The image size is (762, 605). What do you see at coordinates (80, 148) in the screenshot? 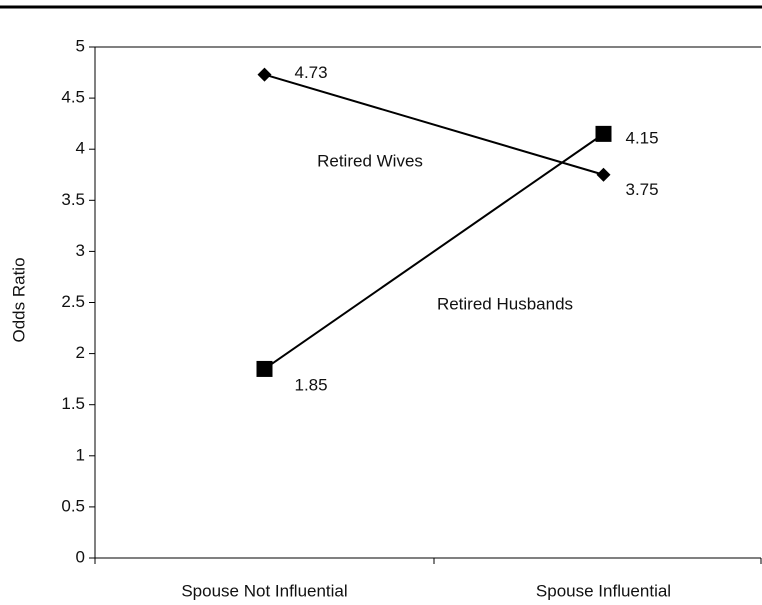
I see `y-tick-label: 4` at bounding box center [80, 148].